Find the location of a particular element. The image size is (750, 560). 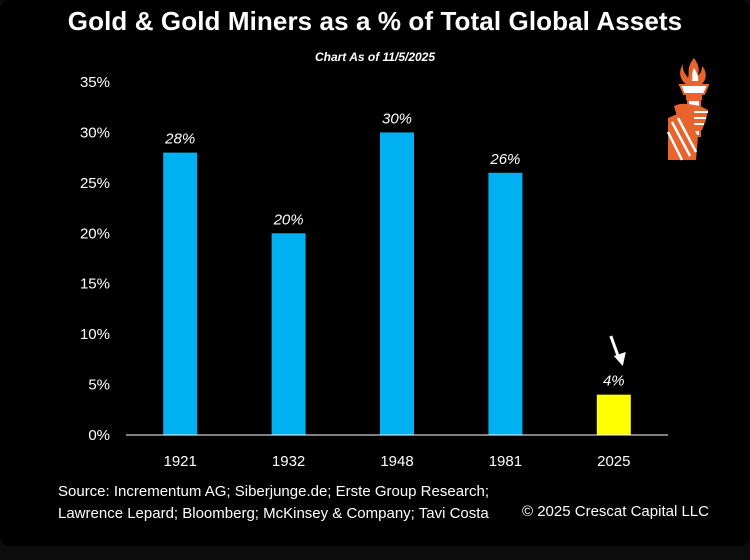

bar-1948 is located at coordinates (397, 283).